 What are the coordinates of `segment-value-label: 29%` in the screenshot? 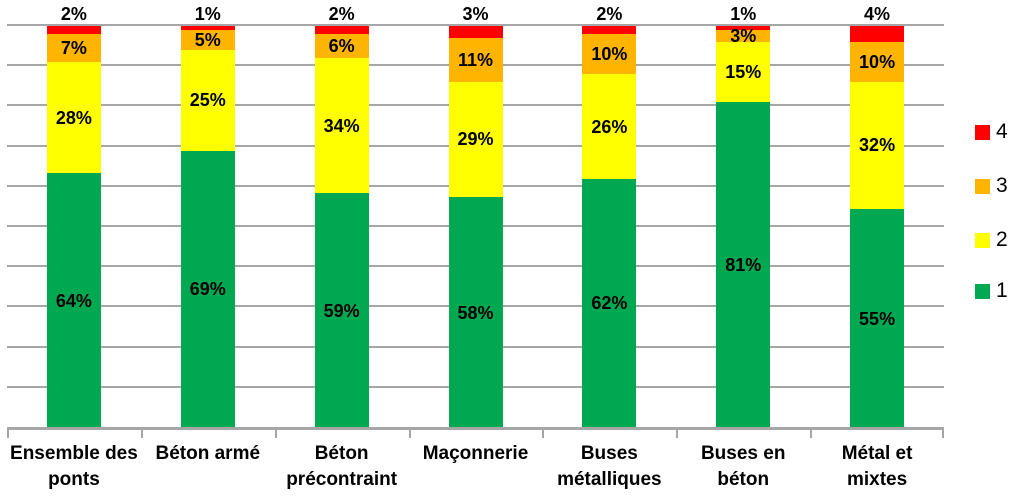 It's located at (475, 139).